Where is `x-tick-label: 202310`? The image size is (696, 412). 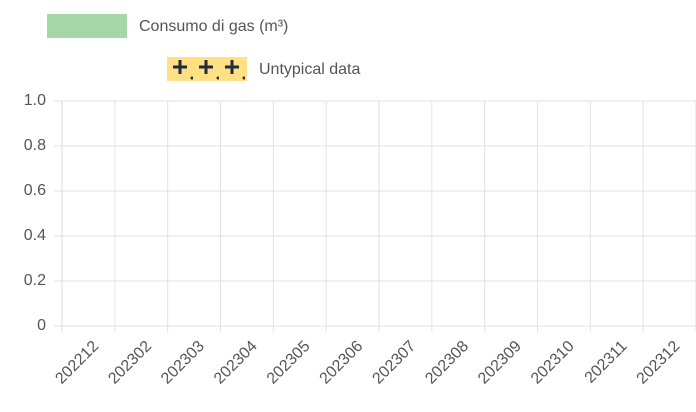 x-tick-label: 202310 is located at coordinates (553, 363).